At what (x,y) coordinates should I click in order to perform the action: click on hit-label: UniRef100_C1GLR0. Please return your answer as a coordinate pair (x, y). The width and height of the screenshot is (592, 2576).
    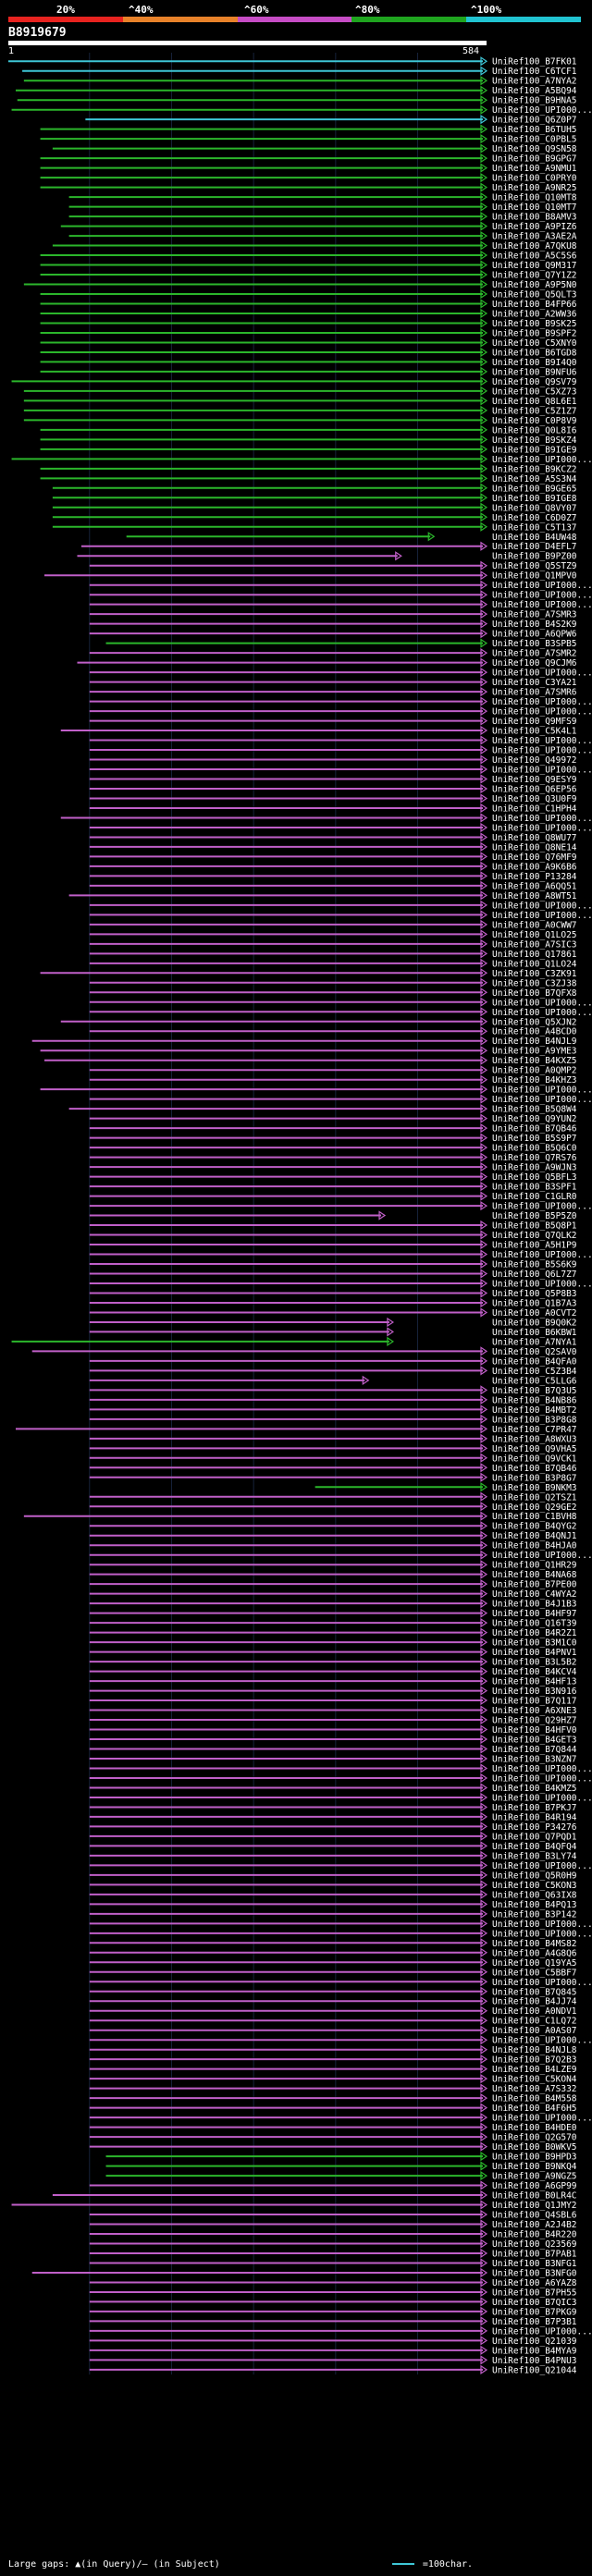
    Looking at the image, I should click on (535, 1197).